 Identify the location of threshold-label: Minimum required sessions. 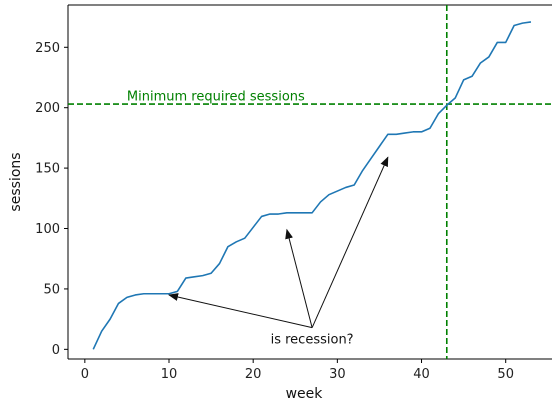
(216, 96).